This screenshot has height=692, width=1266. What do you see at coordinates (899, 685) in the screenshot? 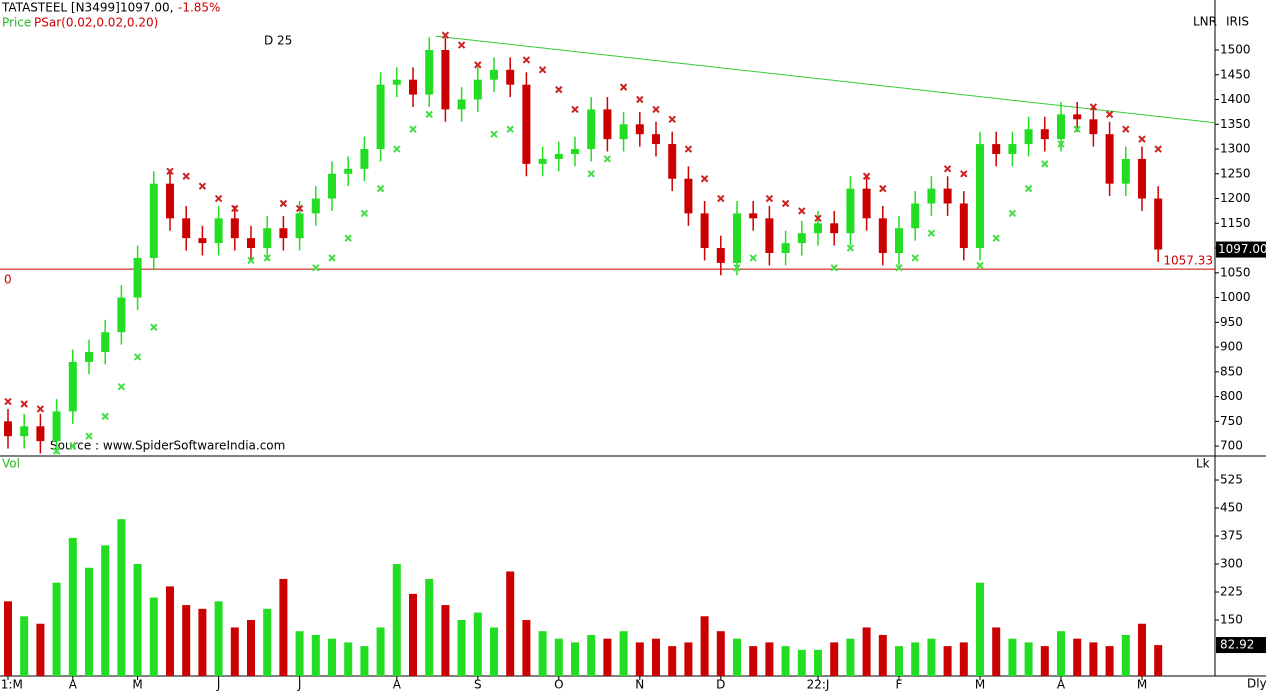
I see `x-tick-label: F` at bounding box center [899, 685].